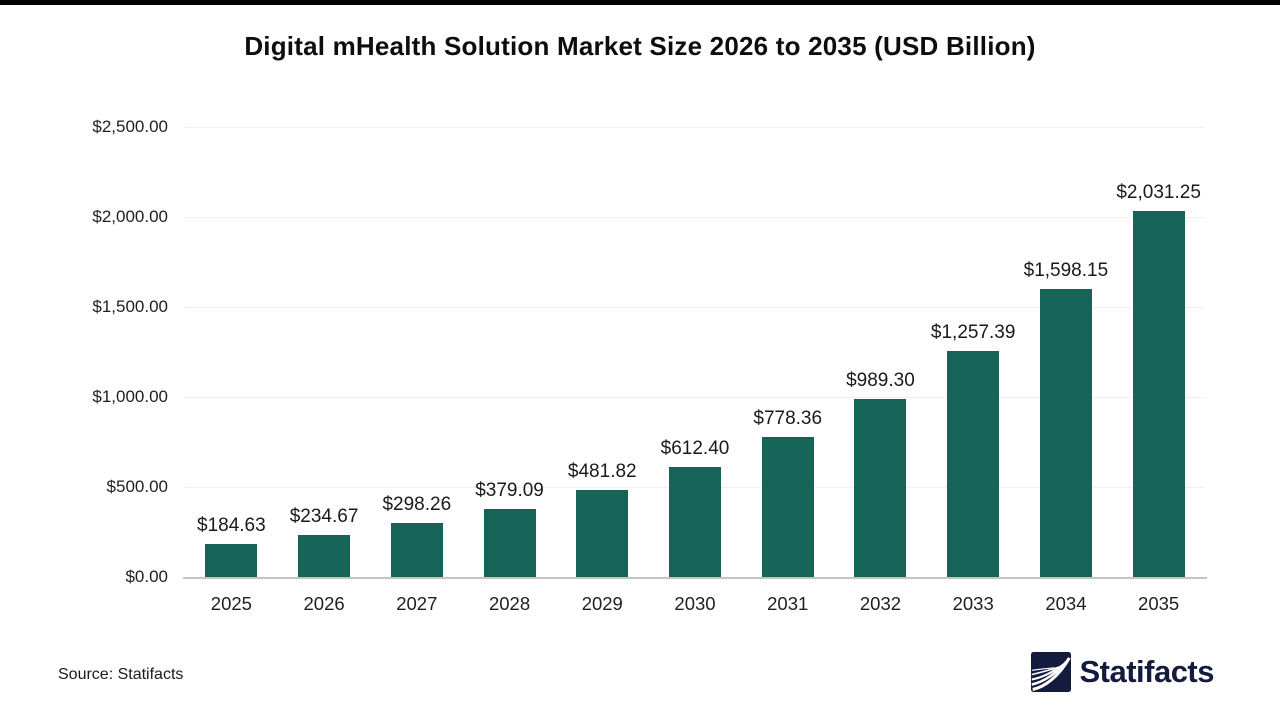 Image resolution: width=1280 pixels, height=720 pixels. Describe the element at coordinates (121, 674) in the screenshot. I see `source-note: Source: Statifacts` at that location.